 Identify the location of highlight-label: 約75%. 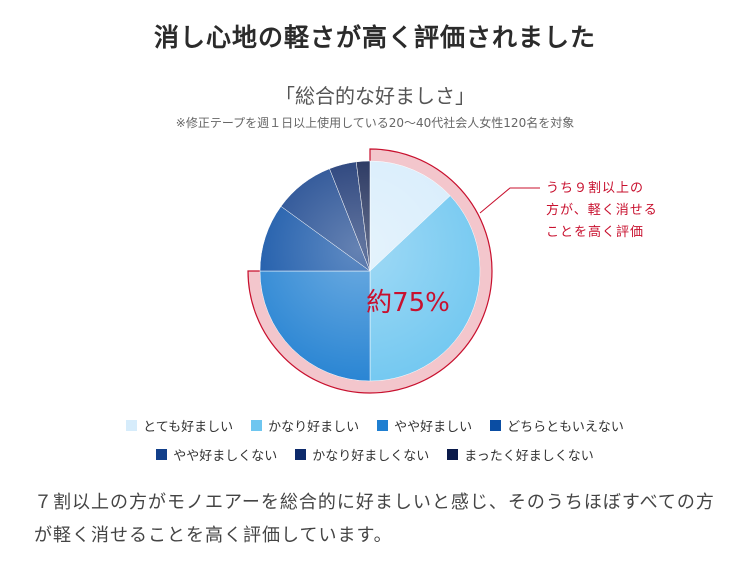
(408, 303).